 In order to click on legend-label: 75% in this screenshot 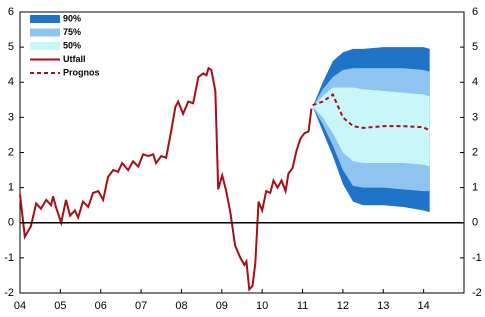, I will do `click(72, 32)`.